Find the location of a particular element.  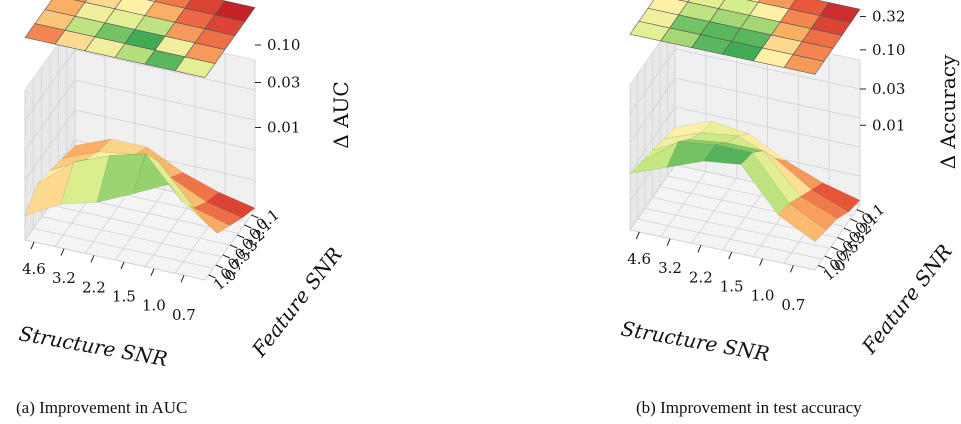

caption-b: (b) Improvement in test accuracy is located at coordinates (749, 407).